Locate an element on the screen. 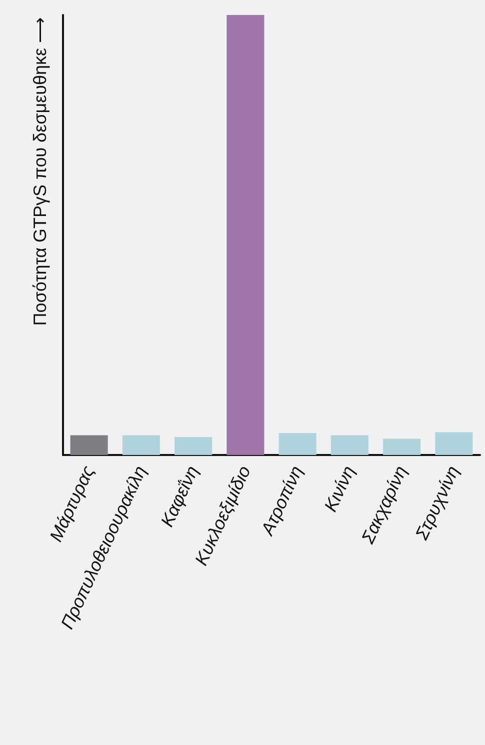 The width and height of the screenshot is (485, 745). y-axis-title: Ποσότητα GTPγS που δεσμευθηκε ⟶ is located at coordinates (40, 171).